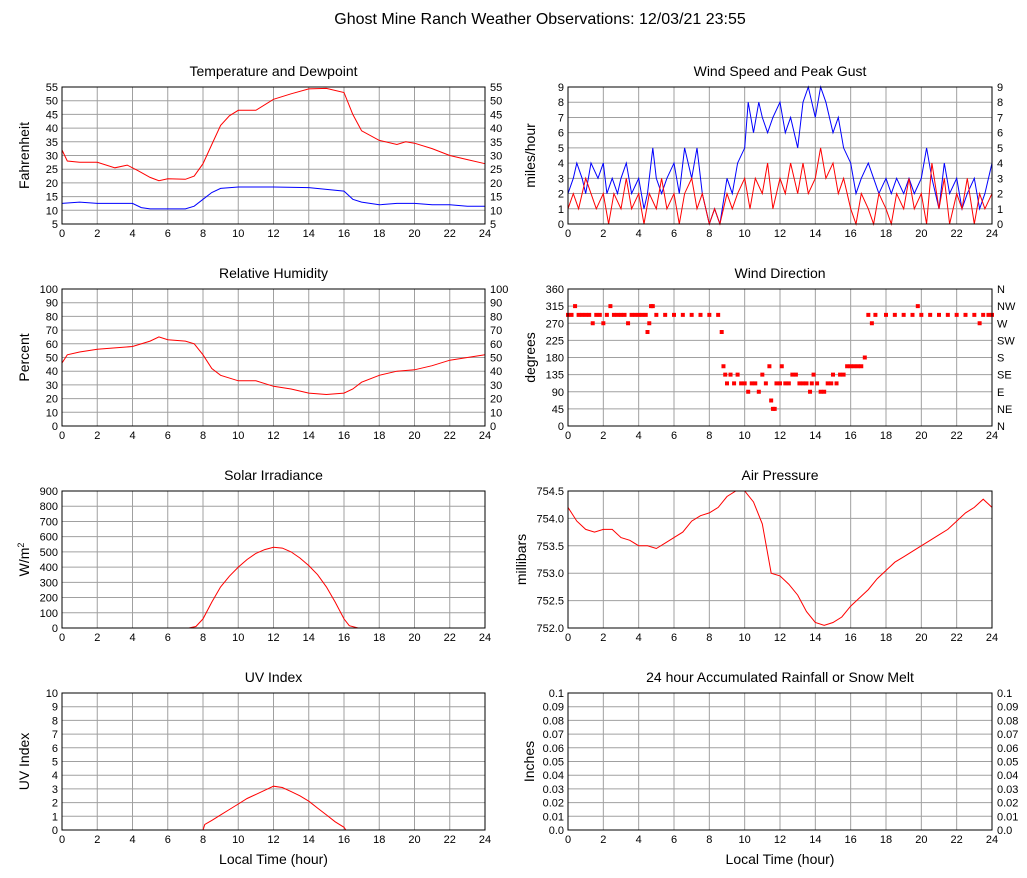 The width and height of the screenshot is (1027, 878). Describe the element at coordinates (52, 345) in the screenshot. I see `y-tick-label: 60` at that location.